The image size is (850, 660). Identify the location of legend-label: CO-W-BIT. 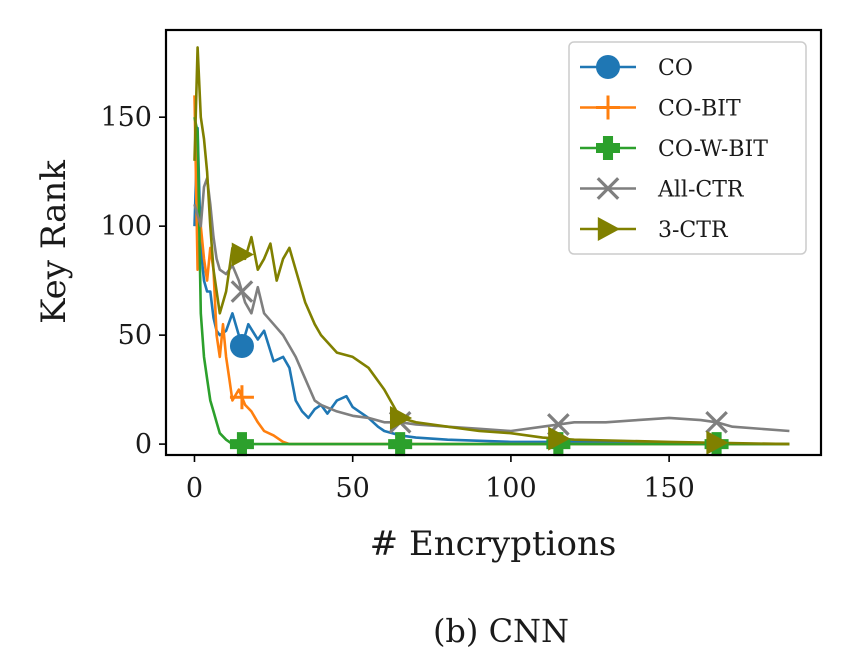
(713, 149).